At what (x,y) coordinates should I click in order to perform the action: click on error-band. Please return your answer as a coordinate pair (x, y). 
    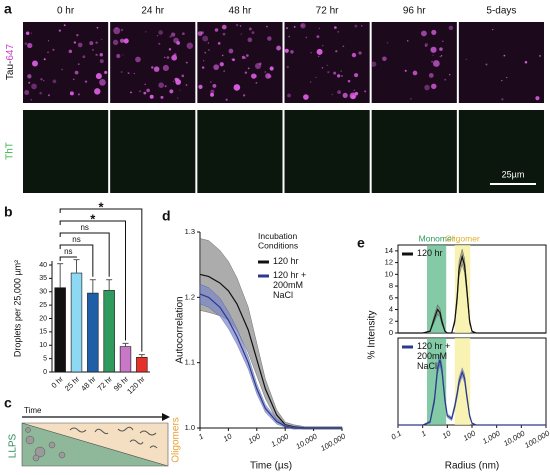
    Looking at the image, I should click on (271, 356).